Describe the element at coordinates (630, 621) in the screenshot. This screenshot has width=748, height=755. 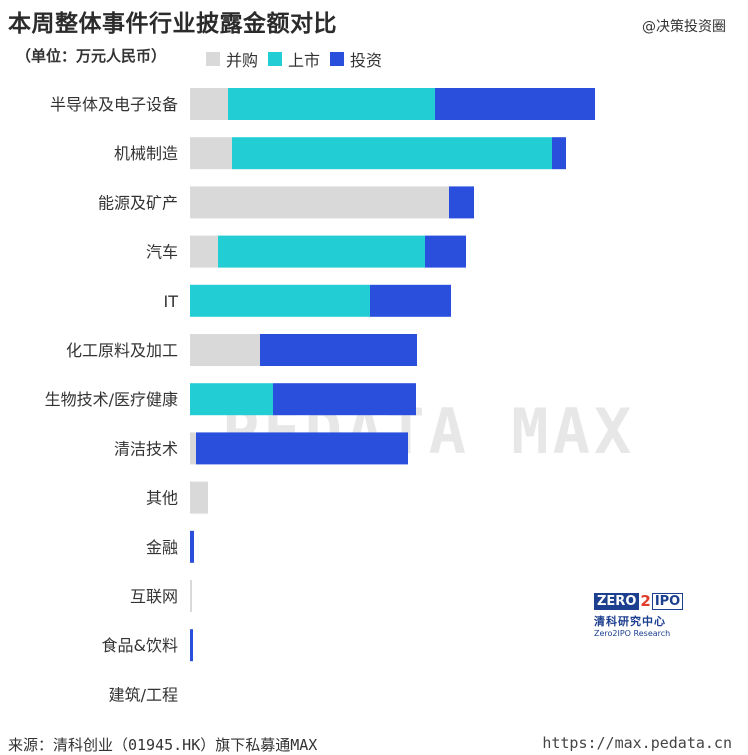
I see `logo-cn-text: 清科研究中心` at that location.